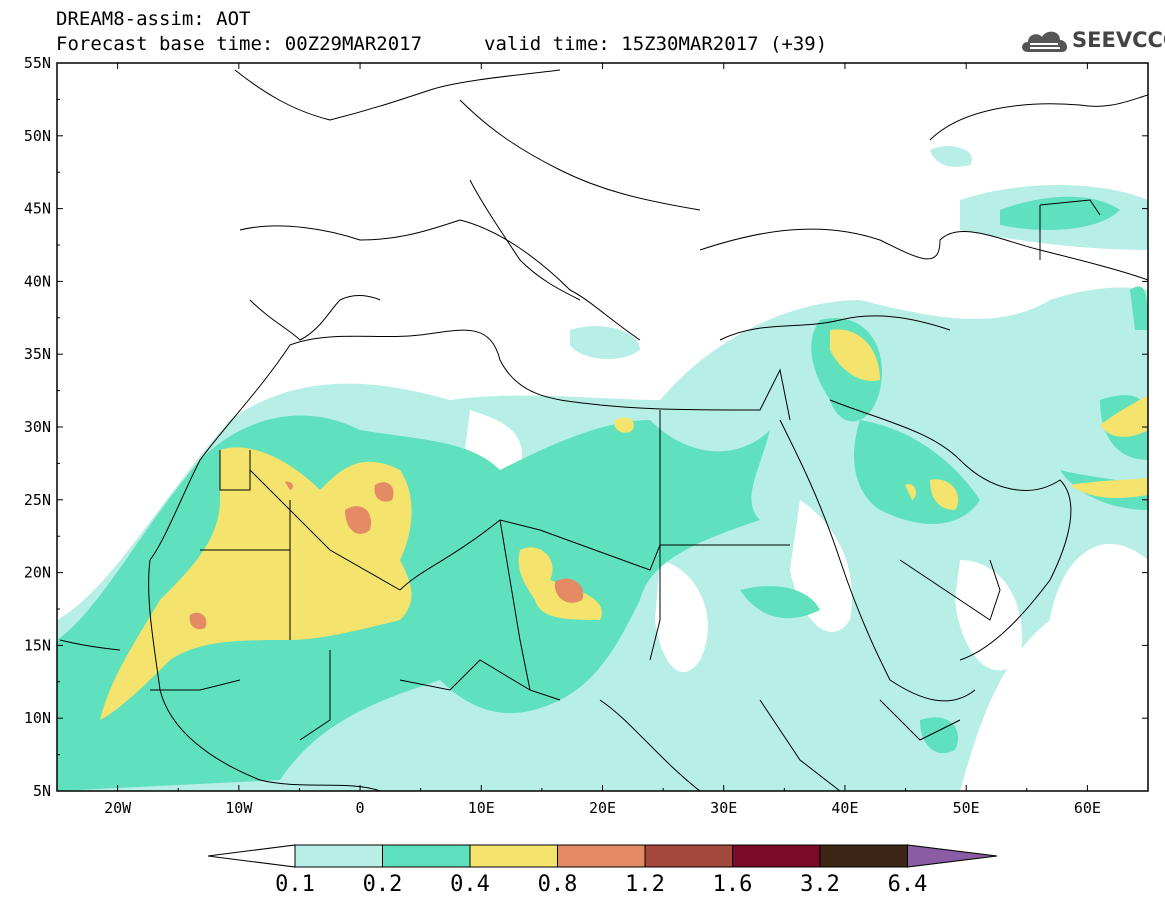 This screenshot has width=1165, height=905. I want to click on colorbar-level-label: 0.4, so click(470, 884).